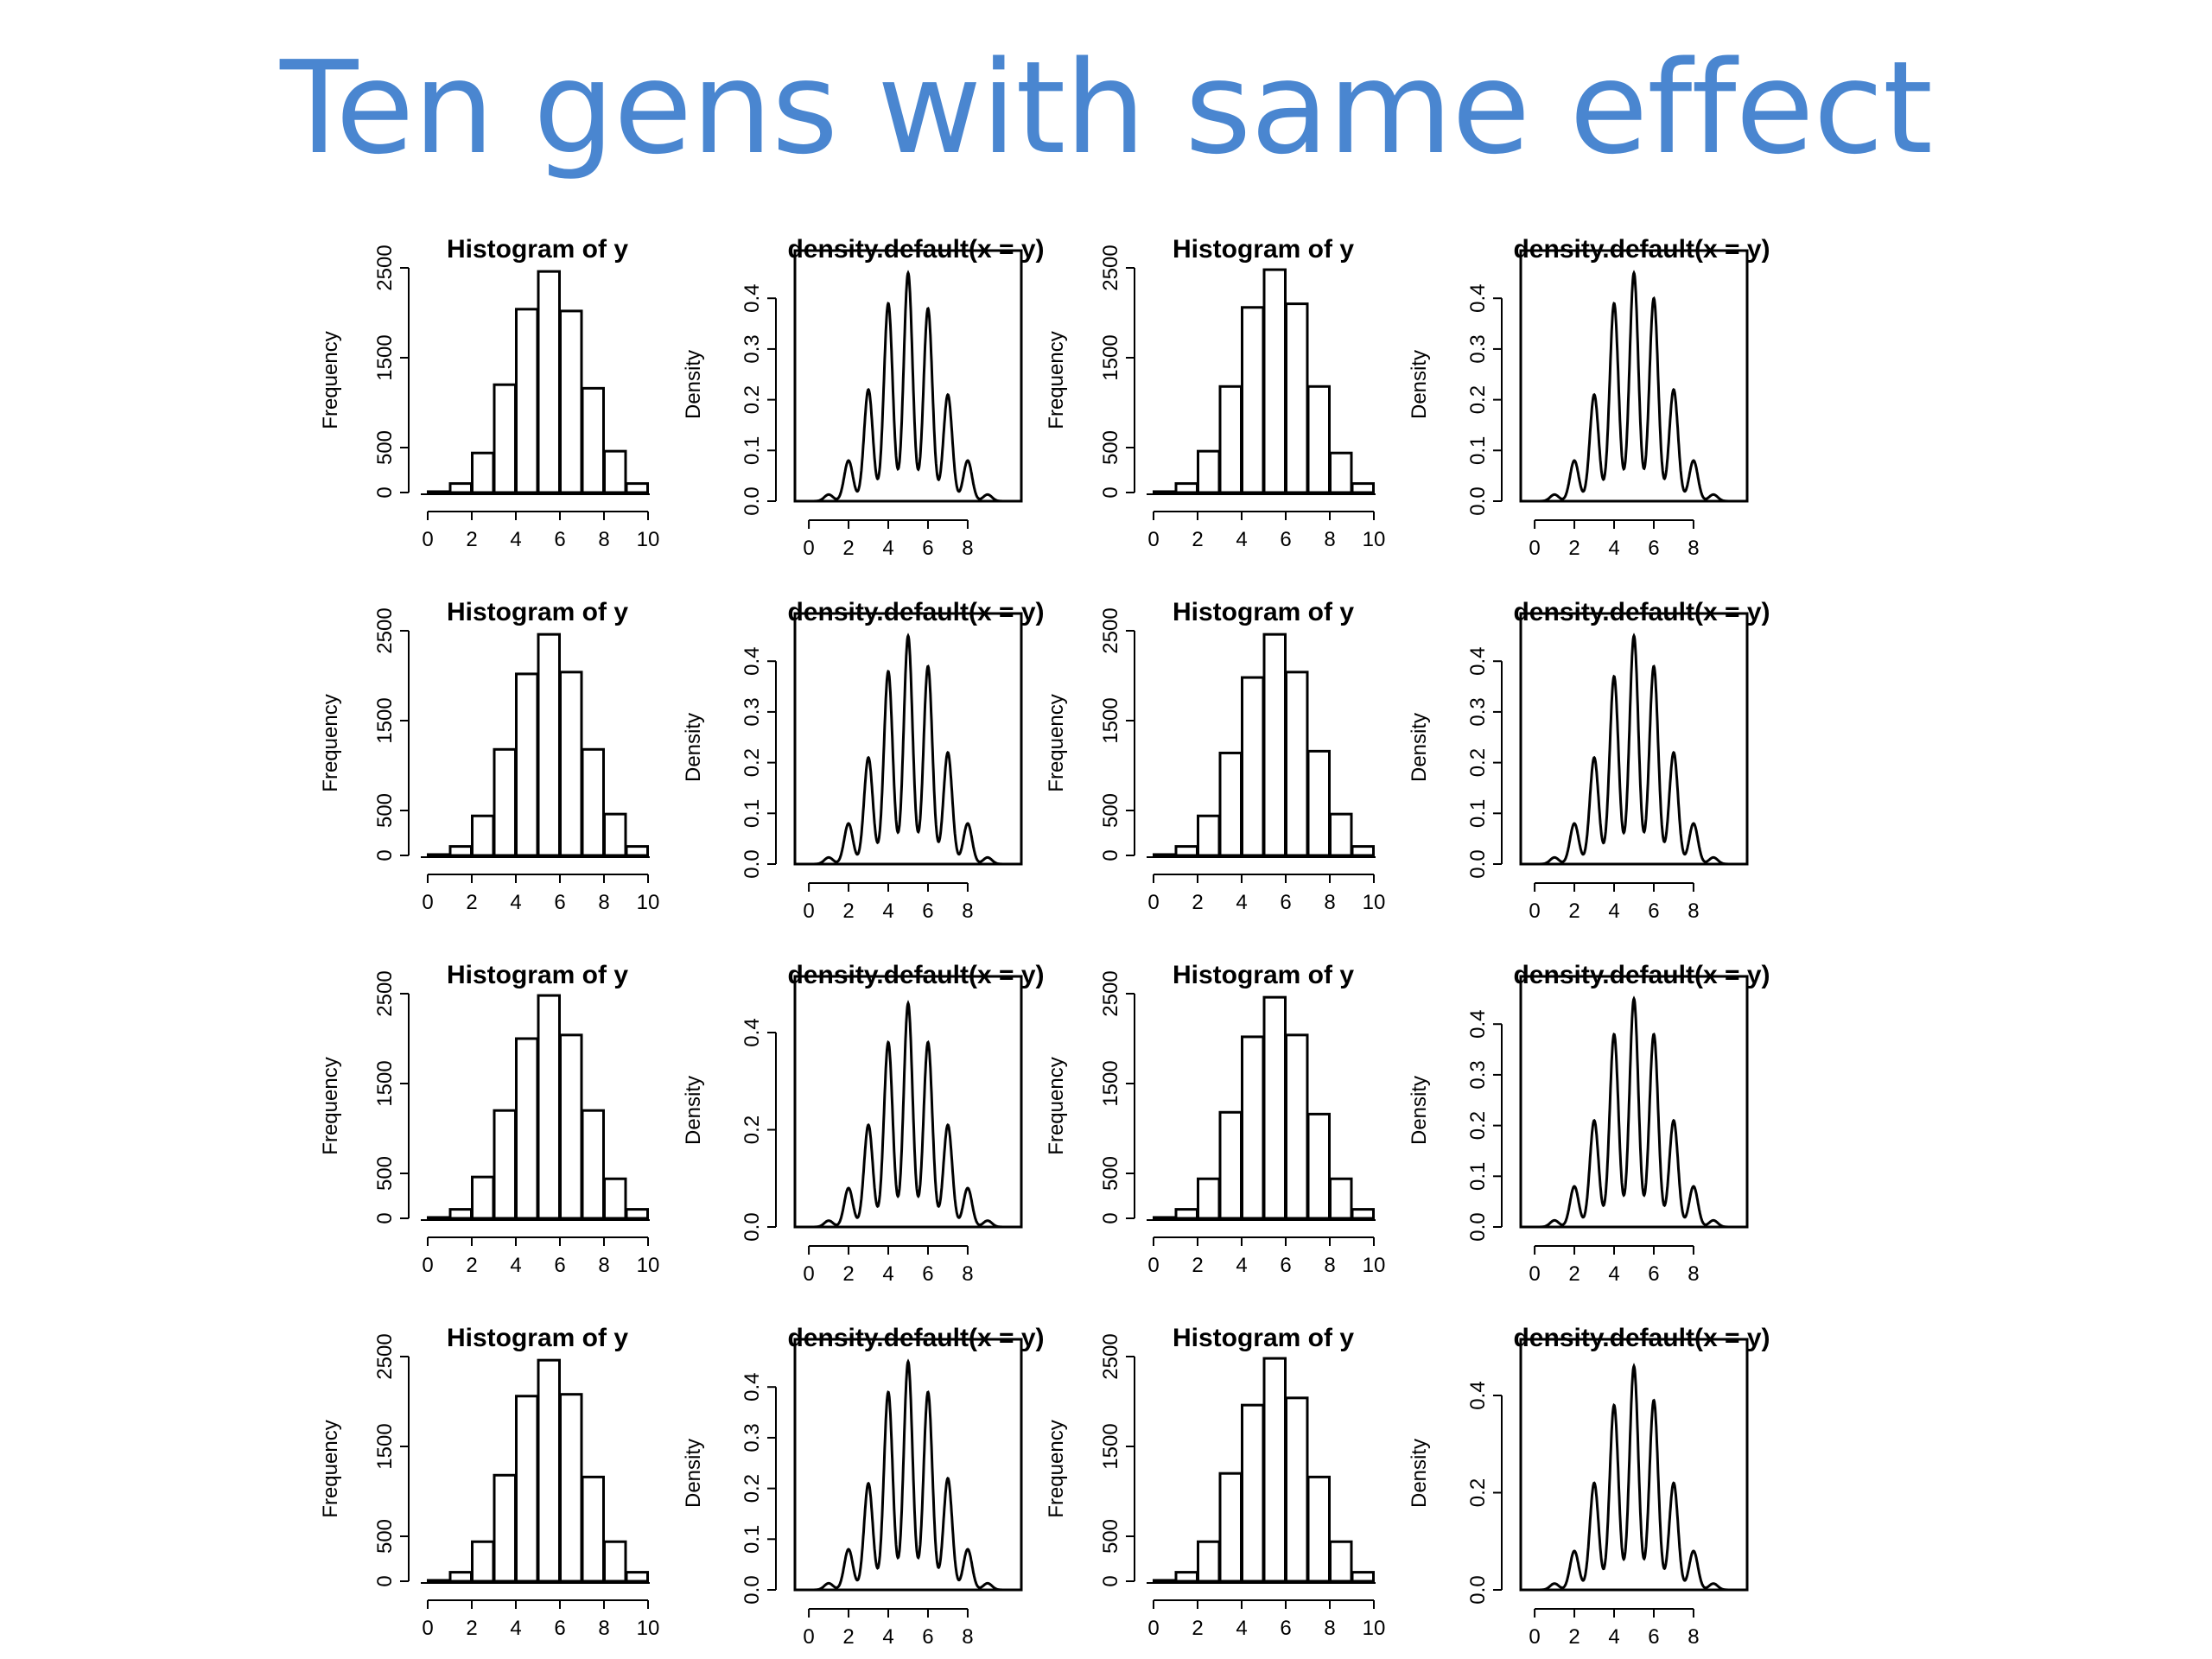 This screenshot has width=2212, height=1659. Describe the element at coordinates (752, 450) in the screenshot. I see `y-tick-label: 0.1` at that location.